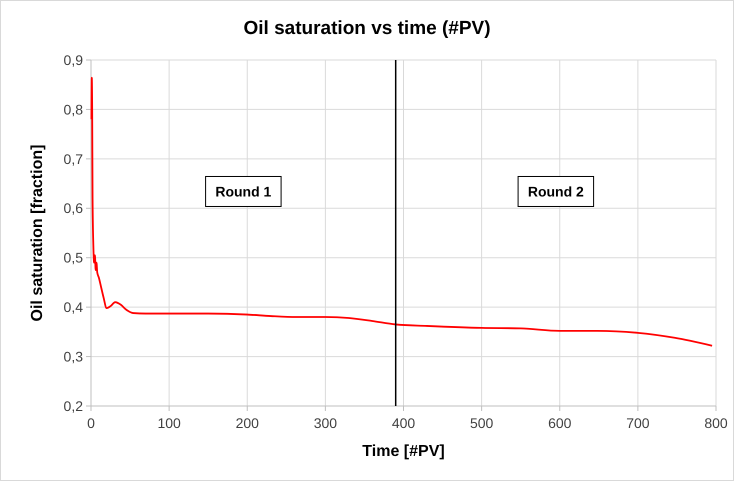 The height and width of the screenshot is (481, 734). What do you see at coordinates (556, 191) in the screenshot?
I see `annotation: Round 2` at bounding box center [556, 191].